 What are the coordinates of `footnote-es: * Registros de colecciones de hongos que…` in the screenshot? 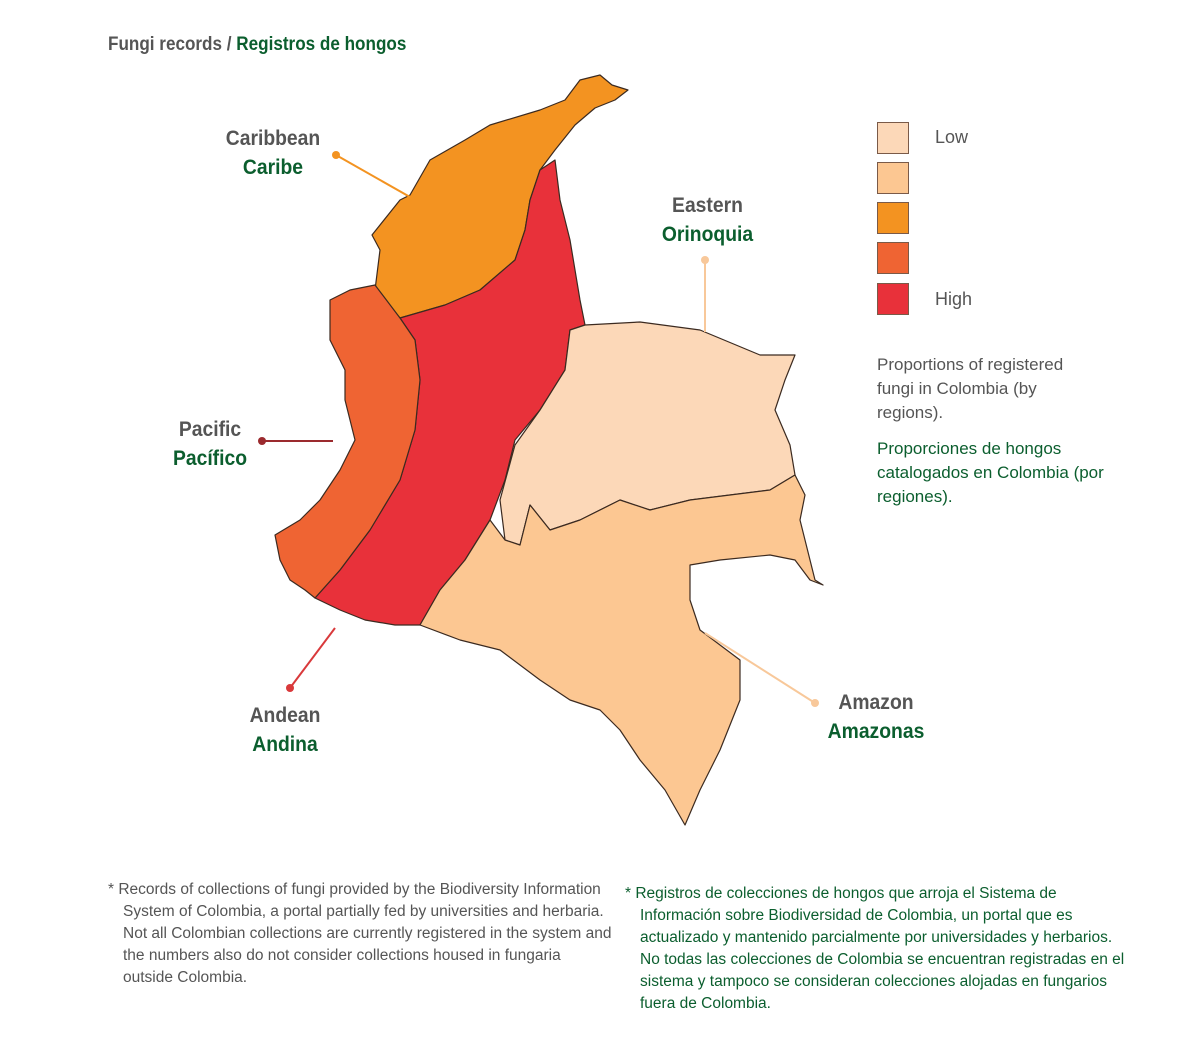 It's located at (875, 948).